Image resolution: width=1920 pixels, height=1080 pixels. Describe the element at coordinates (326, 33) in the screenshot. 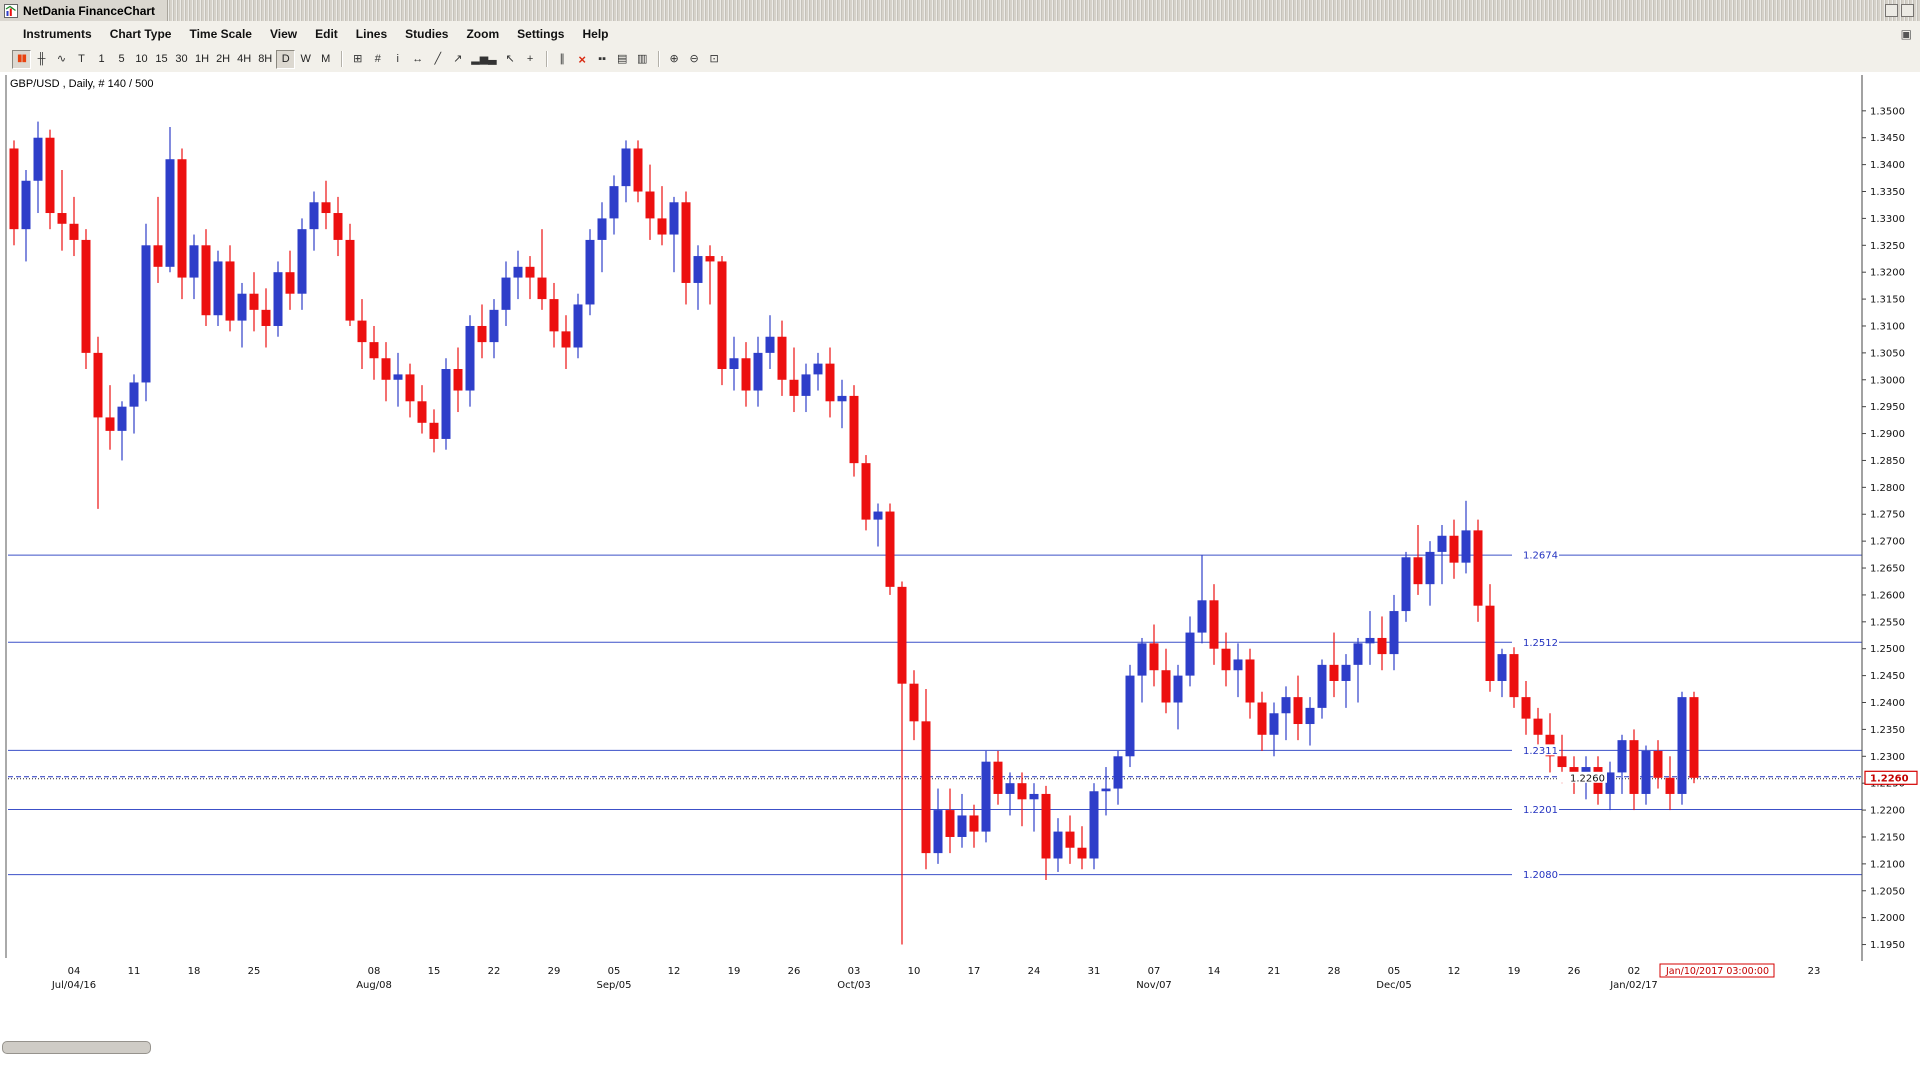

I see `menu-edit: Edit` at that location.